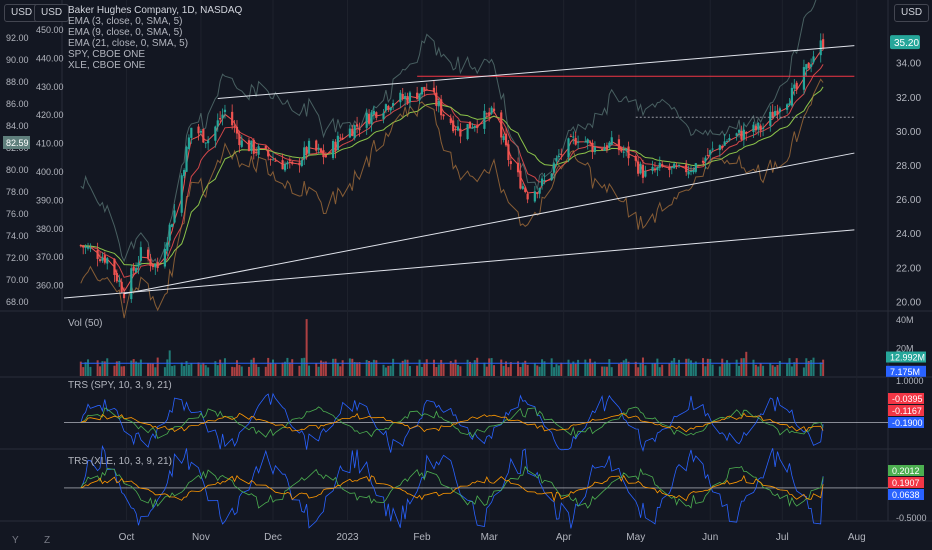  I want to click on volume-badge-bg, so click(906, 357).